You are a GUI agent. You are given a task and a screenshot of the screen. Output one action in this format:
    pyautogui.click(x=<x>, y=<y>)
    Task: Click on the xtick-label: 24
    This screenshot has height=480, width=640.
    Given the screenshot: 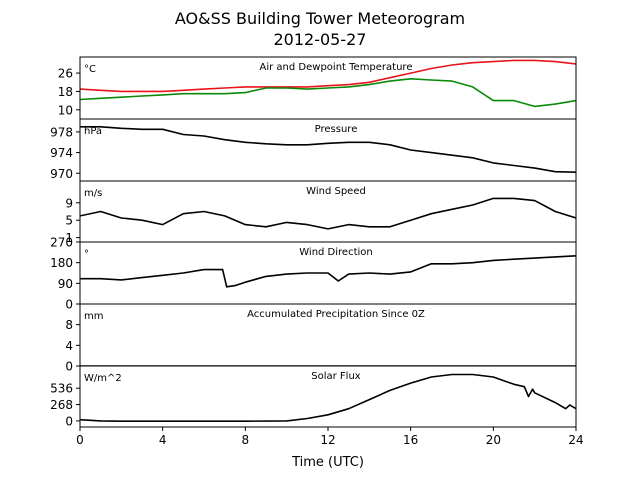 What is the action you would take?
    pyautogui.click(x=575, y=440)
    